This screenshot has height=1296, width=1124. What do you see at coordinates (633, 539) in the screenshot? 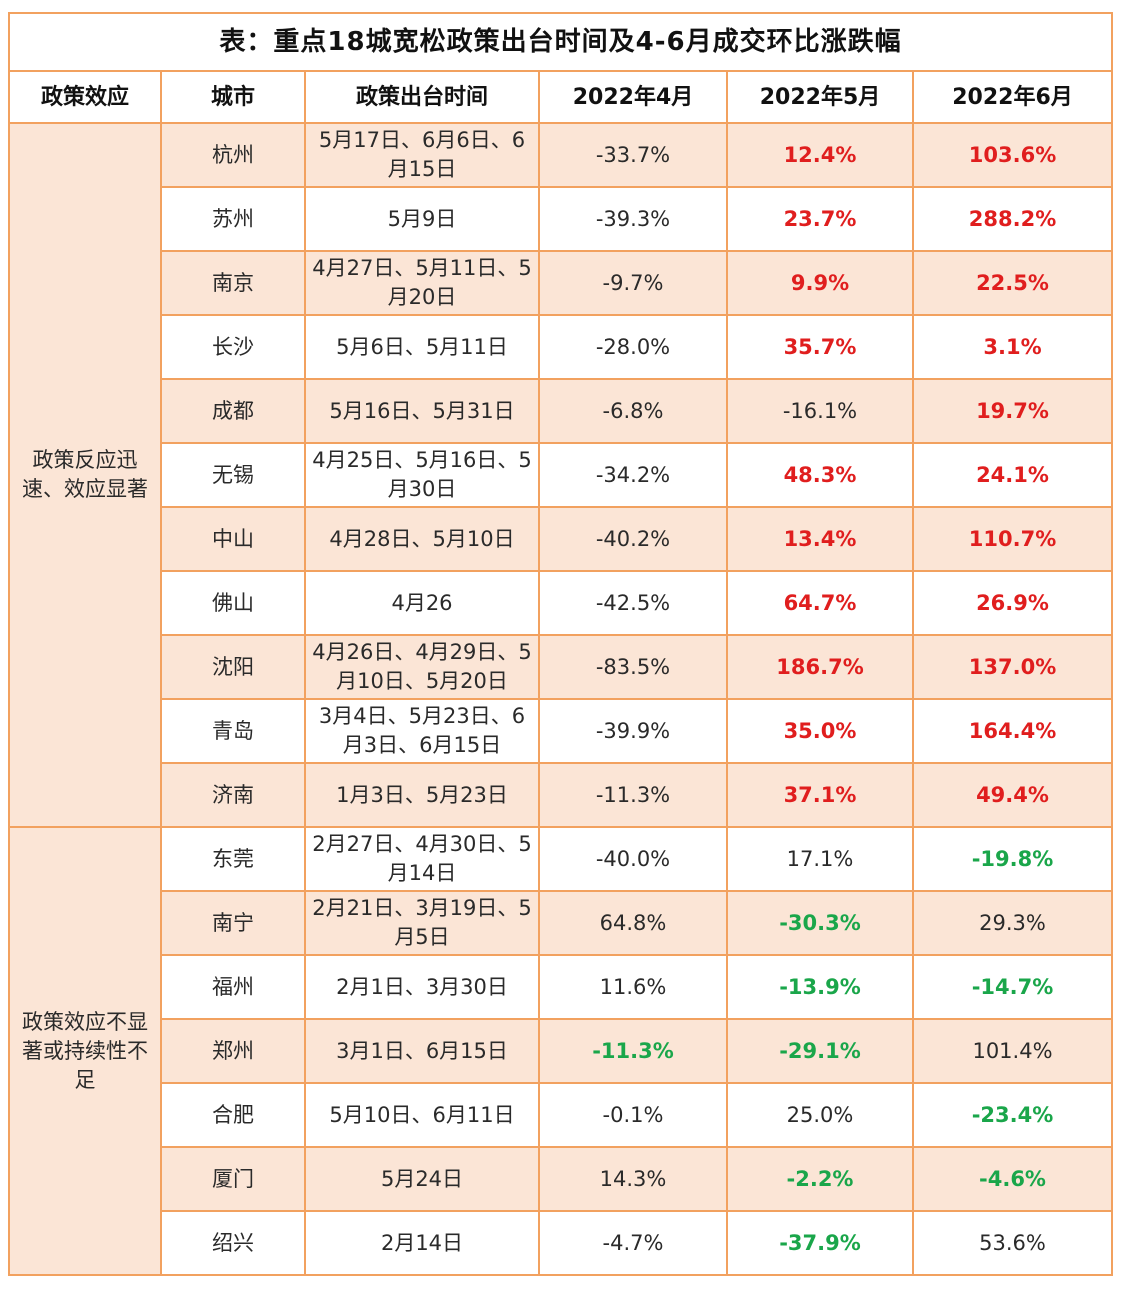
I see `april-change-cell: -40.2%` at bounding box center [633, 539].